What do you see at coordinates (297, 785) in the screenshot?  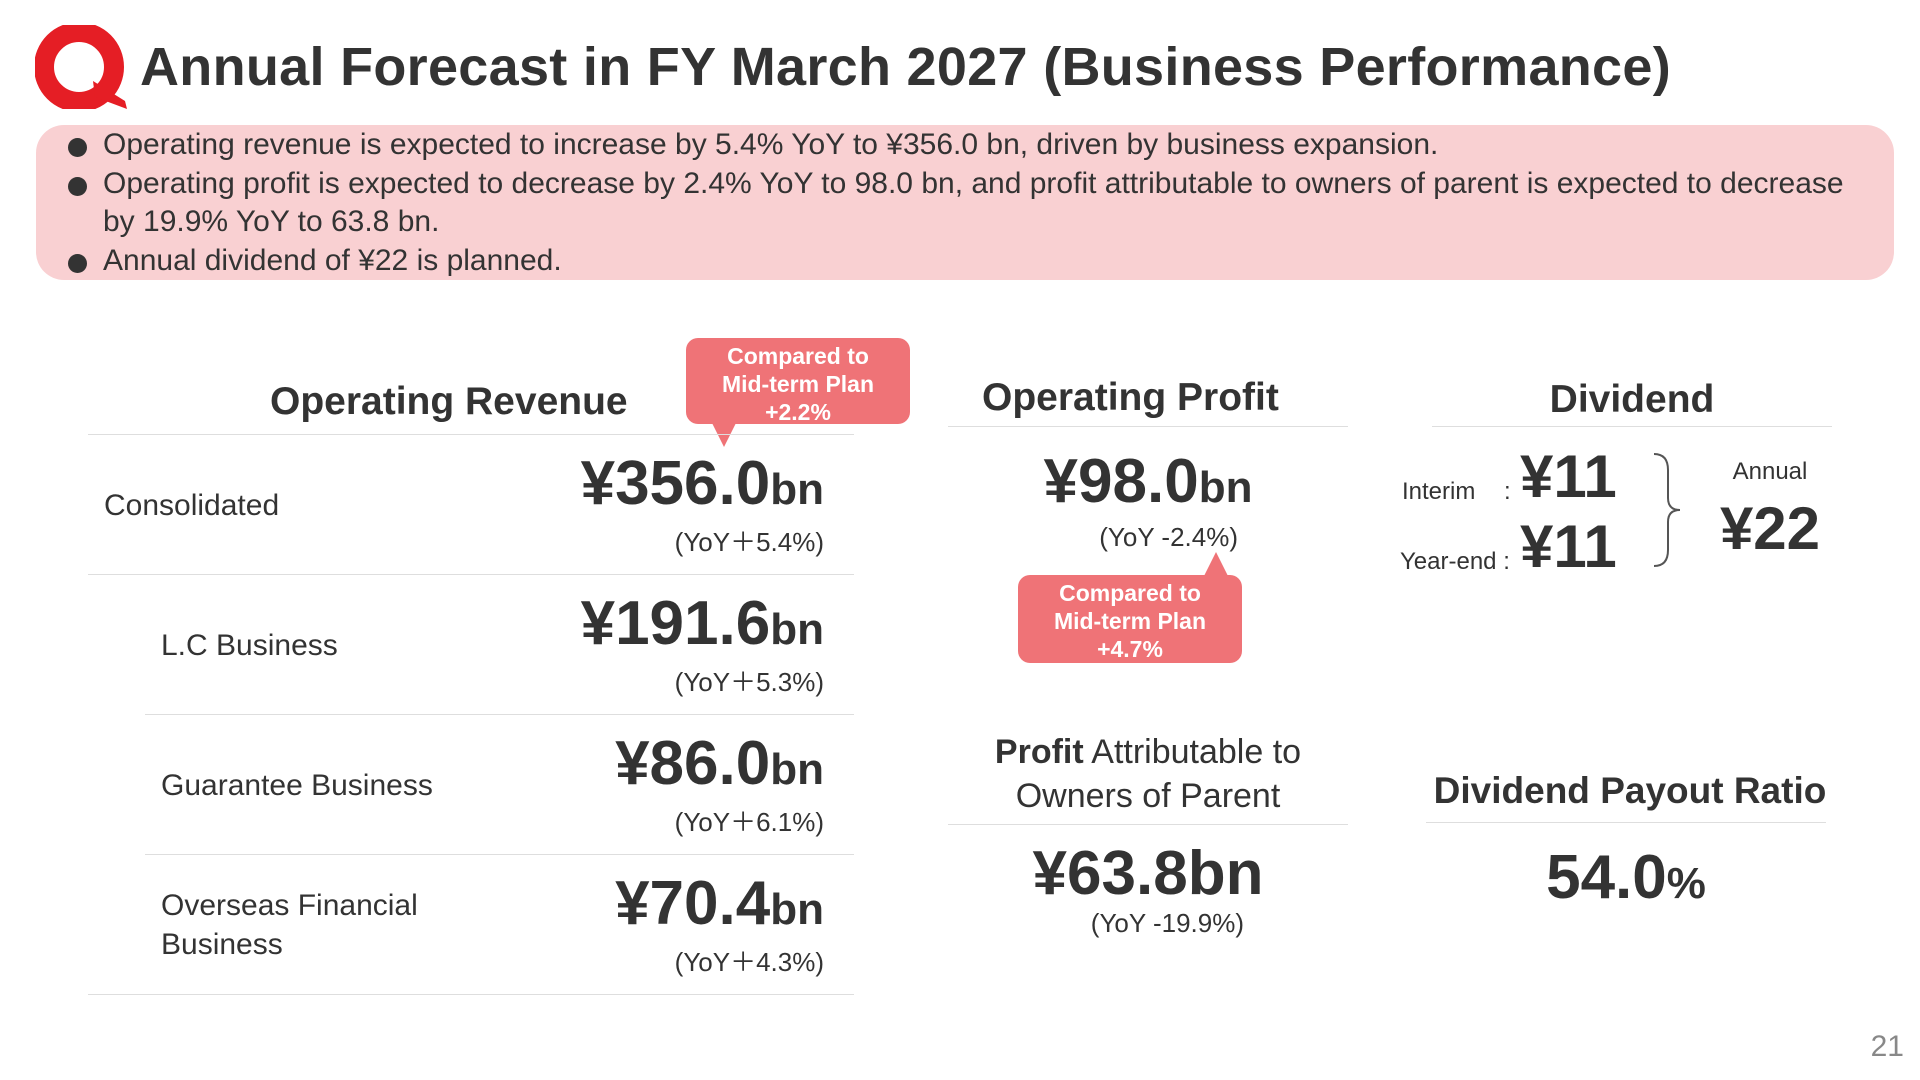 I see `revenue-row-label: Guarantee Business` at bounding box center [297, 785].